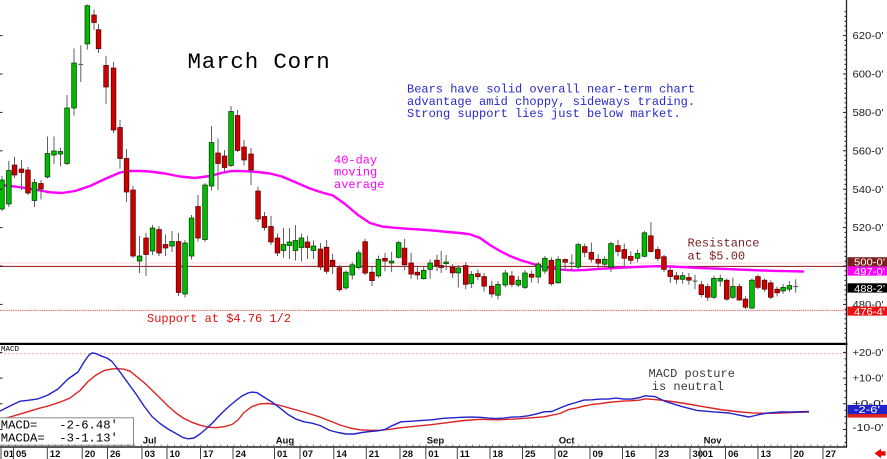 The image size is (887, 459). Describe the element at coordinates (175, 454) in the screenshot. I see `svg-text: 10` at that location.